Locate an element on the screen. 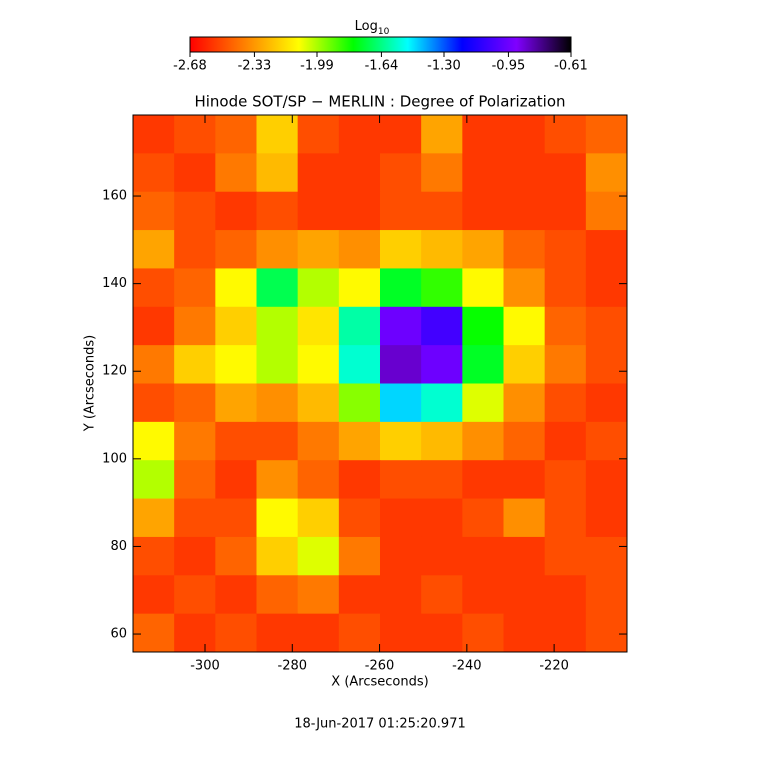 This screenshot has width=760, height=768. colorbar-tick-label: -2.68 is located at coordinates (190, 66).